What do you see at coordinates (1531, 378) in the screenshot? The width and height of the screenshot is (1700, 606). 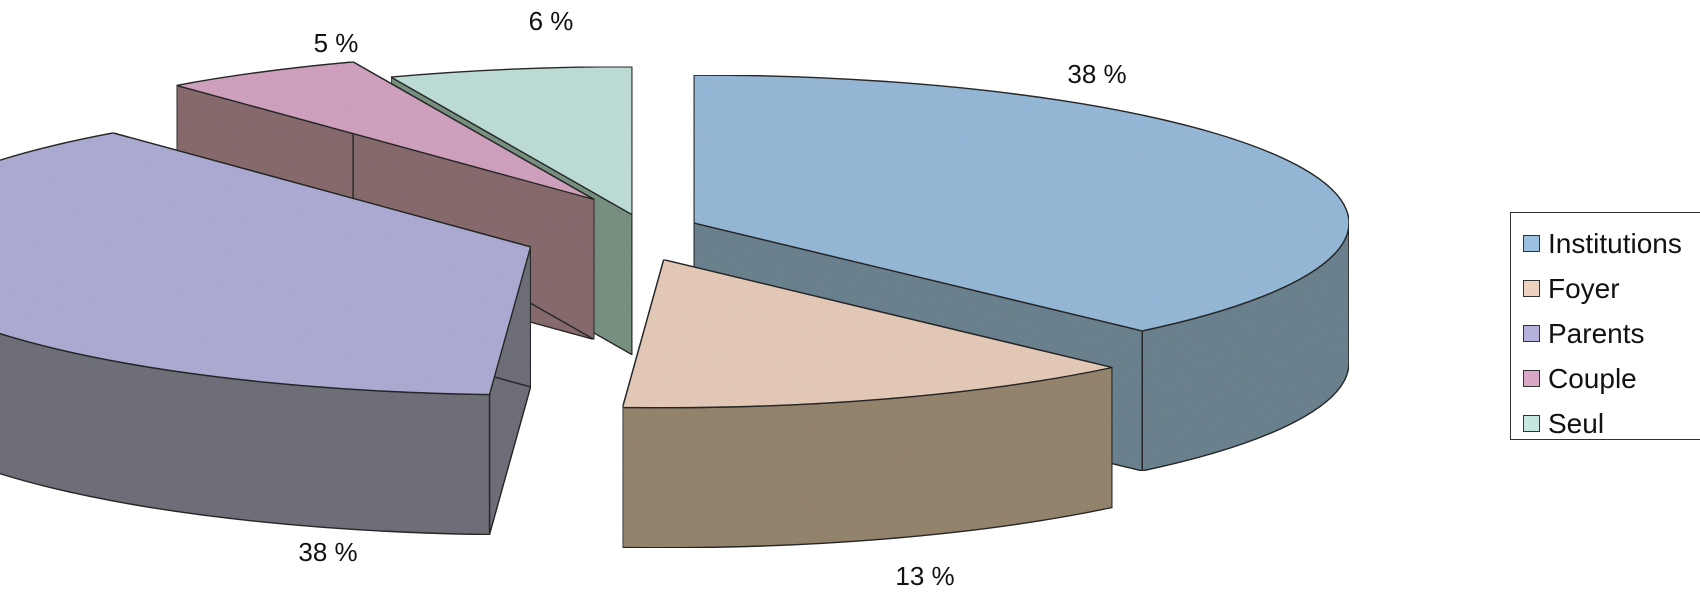 I see `legend-swatch-couple` at bounding box center [1531, 378].